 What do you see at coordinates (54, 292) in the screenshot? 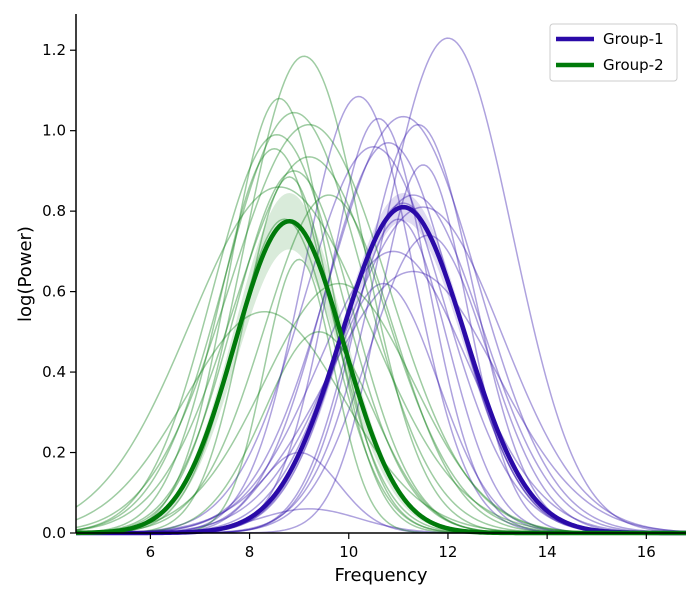
I see `y-tick-label: 0.6` at bounding box center [54, 292].